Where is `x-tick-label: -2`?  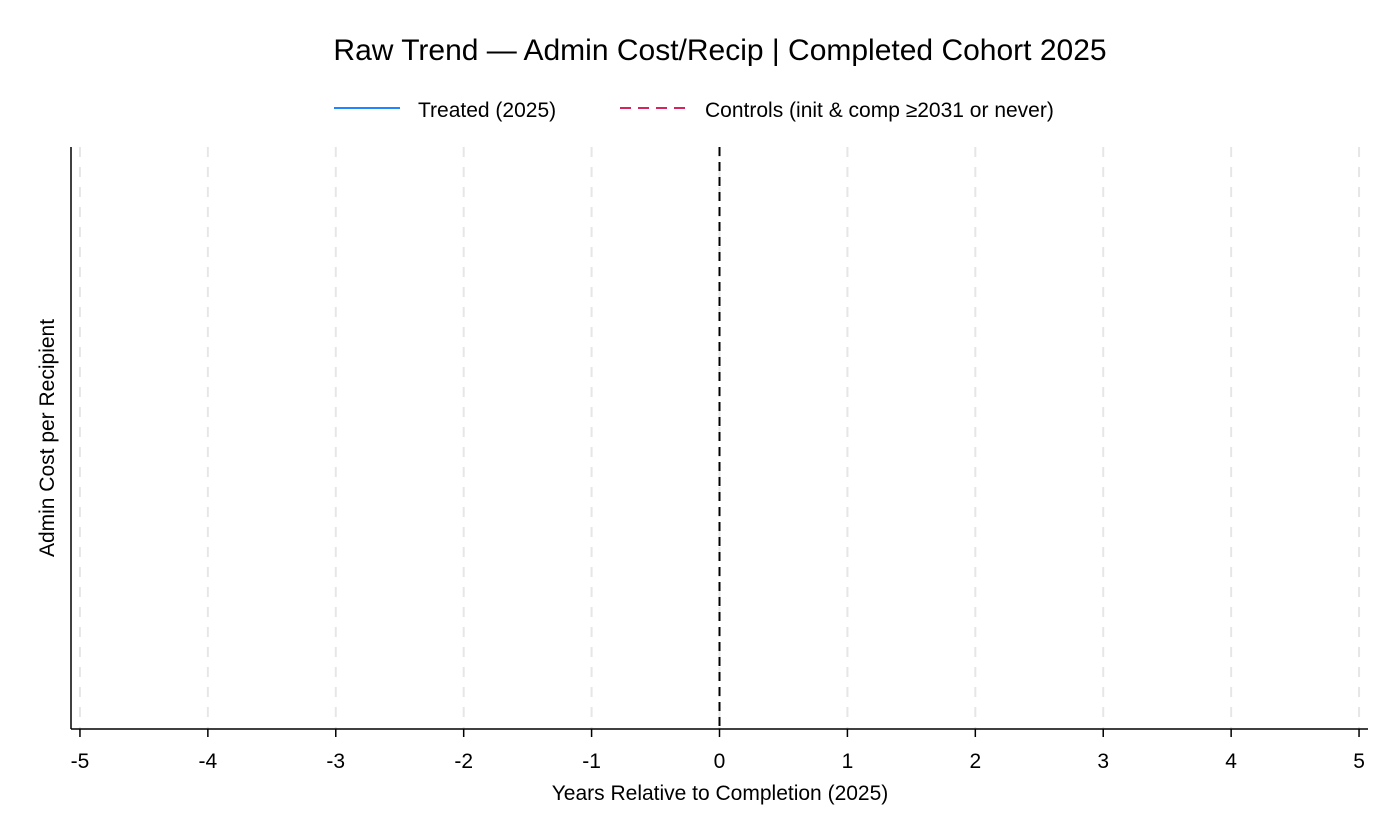
x-tick-label: -2 is located at coordinates (463, 761).